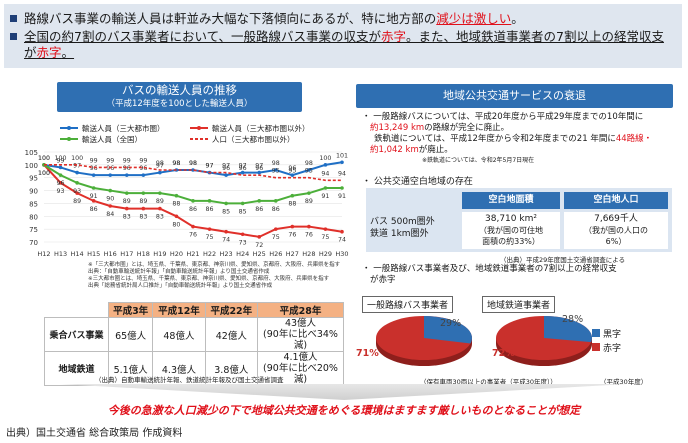 The height and width of the screenshot is (443, 688). What do you see at coordinates (275, 254) in the screenshot?
I see `x-tick-label: H26` at bounding box center [275, 254].